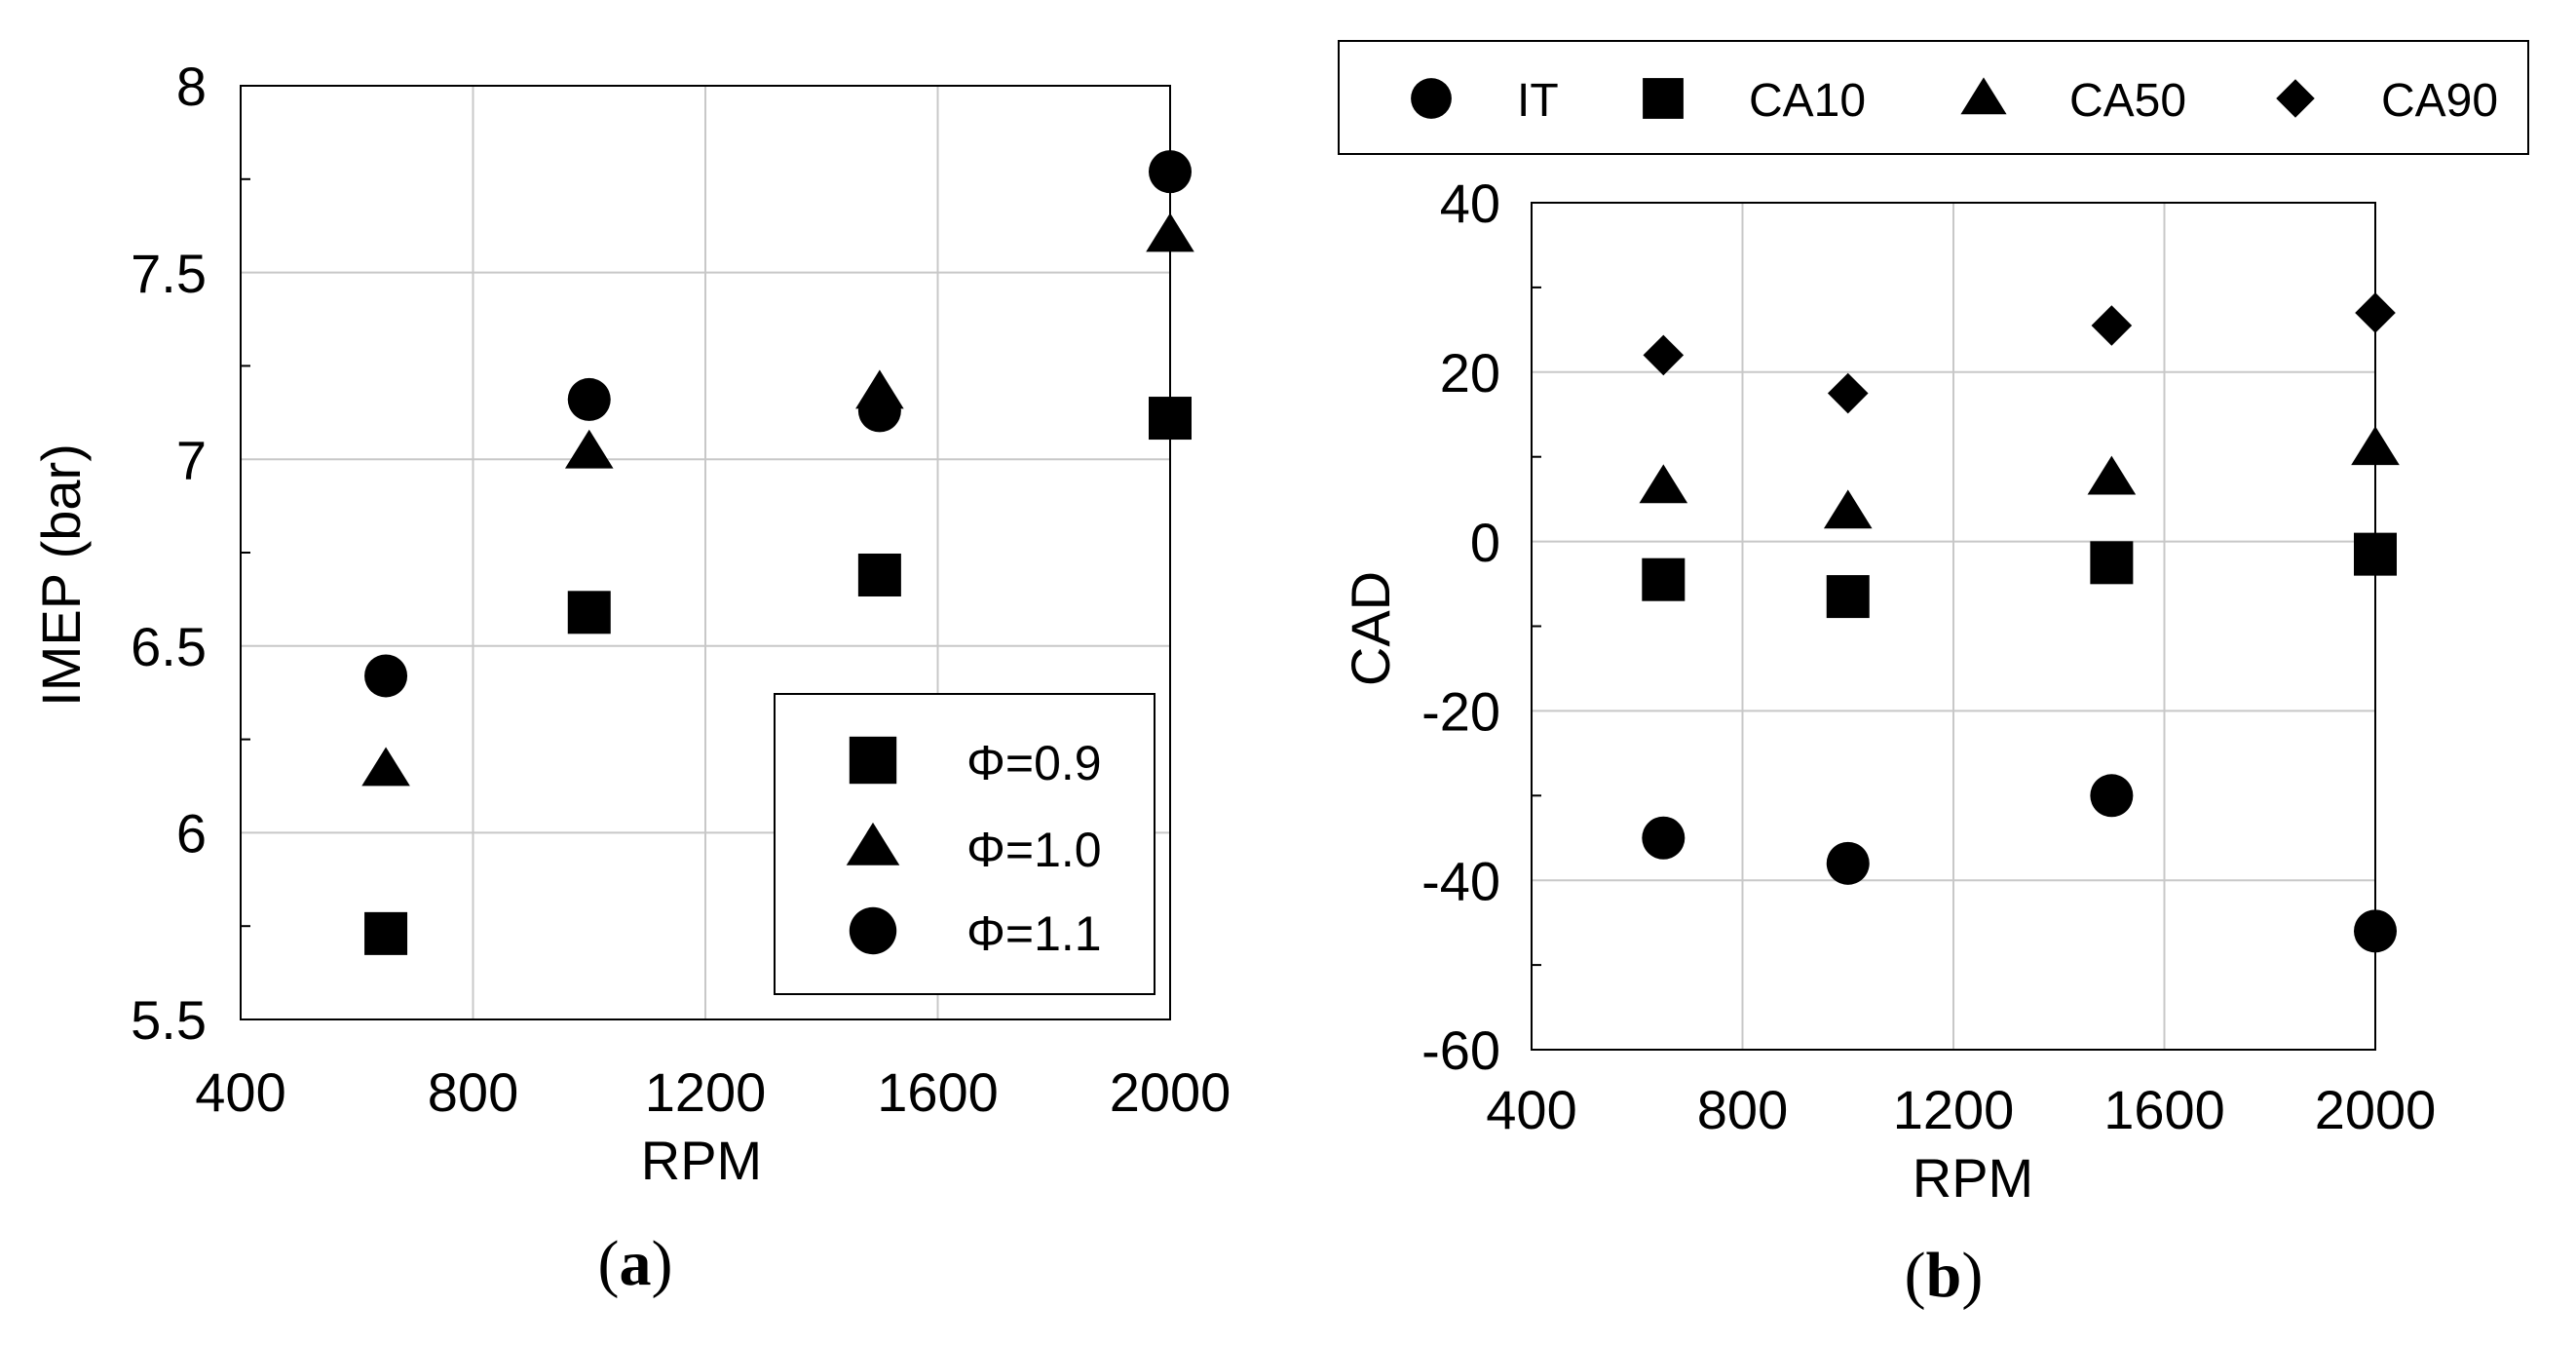 The image size is (2576, 1345). Describe the element at coordinates (169, 1020) in the screenshot. I see `y-tick-label: 5.5` at that location.